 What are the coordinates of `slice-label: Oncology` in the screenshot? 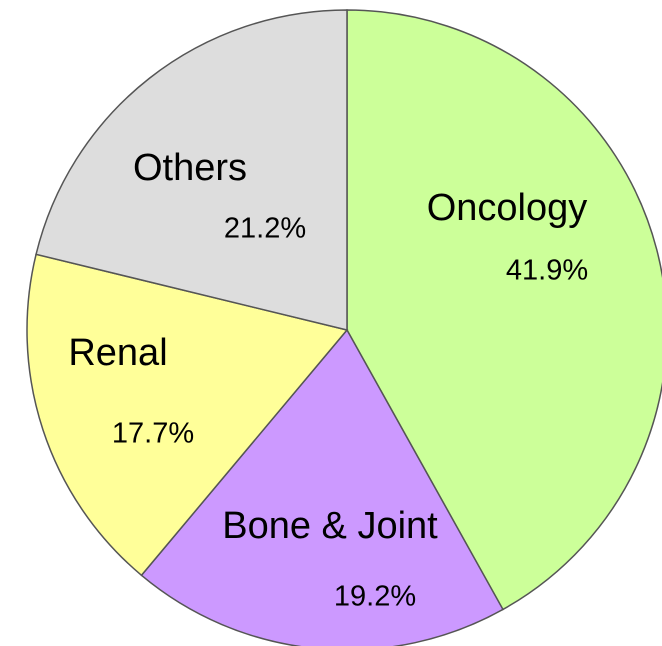 It's located at (507, 208).